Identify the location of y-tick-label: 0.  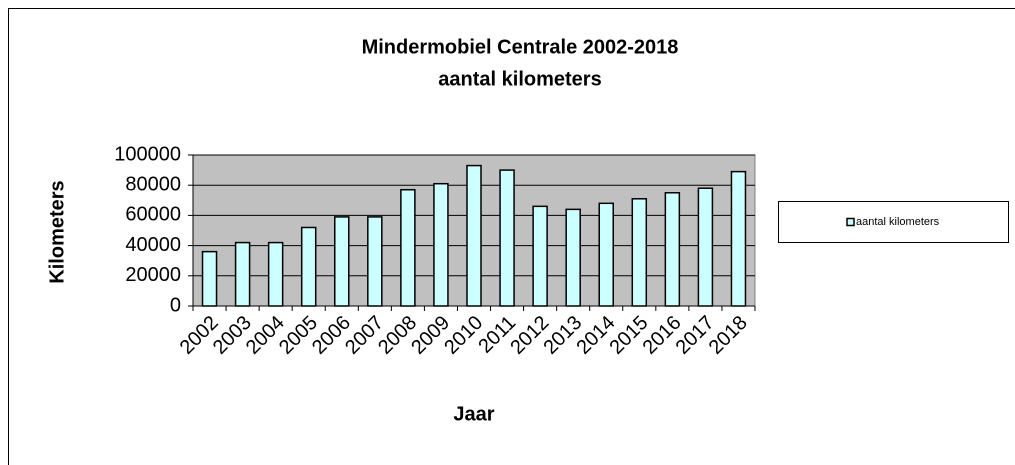
(175, 305).